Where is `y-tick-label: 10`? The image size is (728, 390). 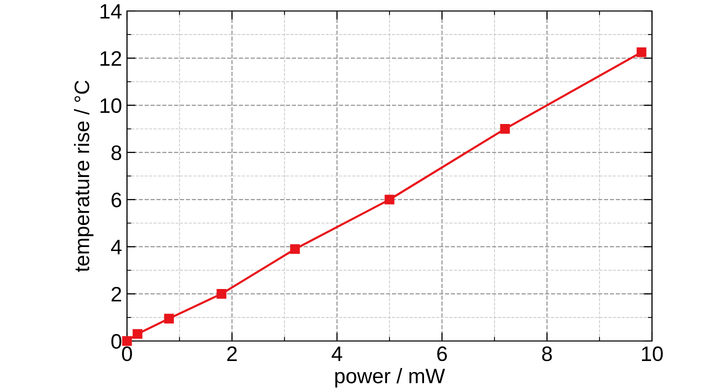
y-tick-label: 10 is located at coordinates (111, 106).